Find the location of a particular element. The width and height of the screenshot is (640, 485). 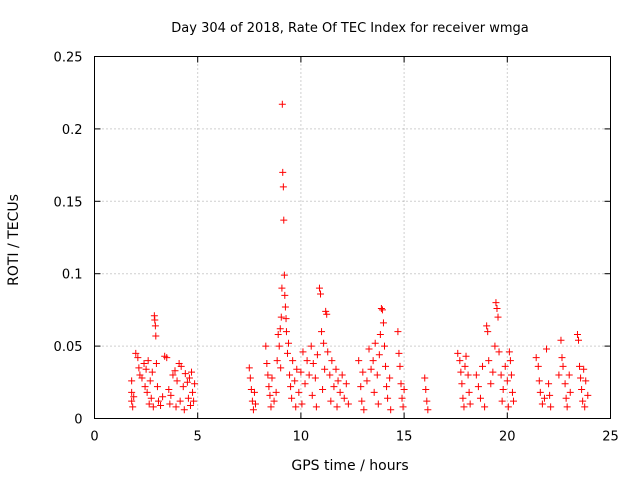

x-tick-label: 15 is located at coordinates (404, 437).